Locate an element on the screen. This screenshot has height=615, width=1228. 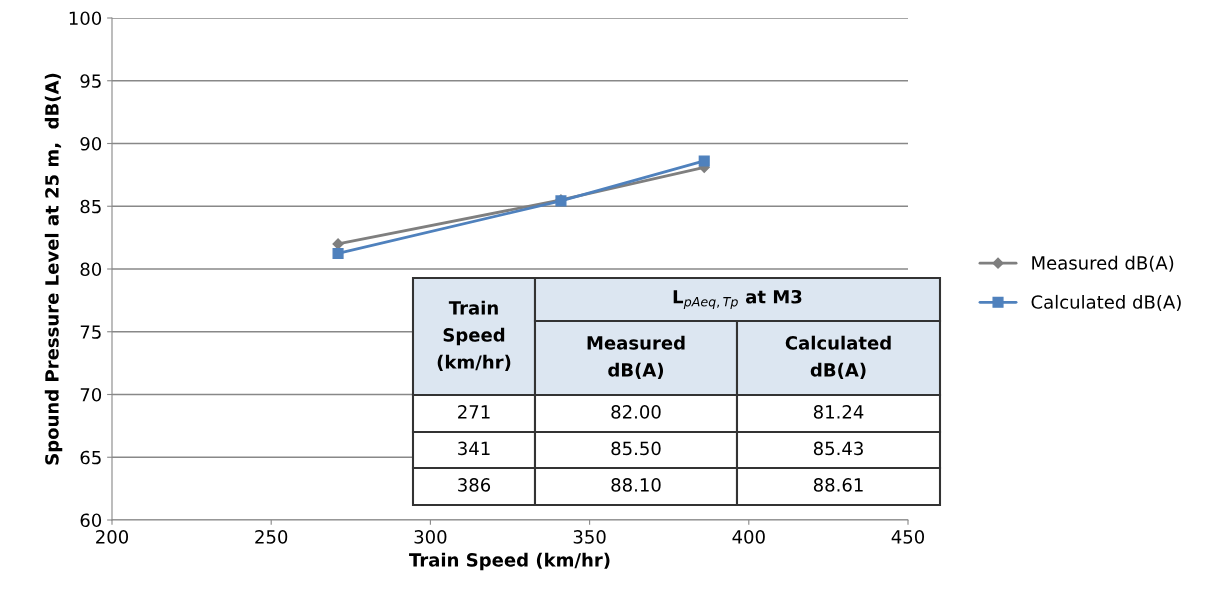
annotation: 81.24 is located at coordinates (838, 412).